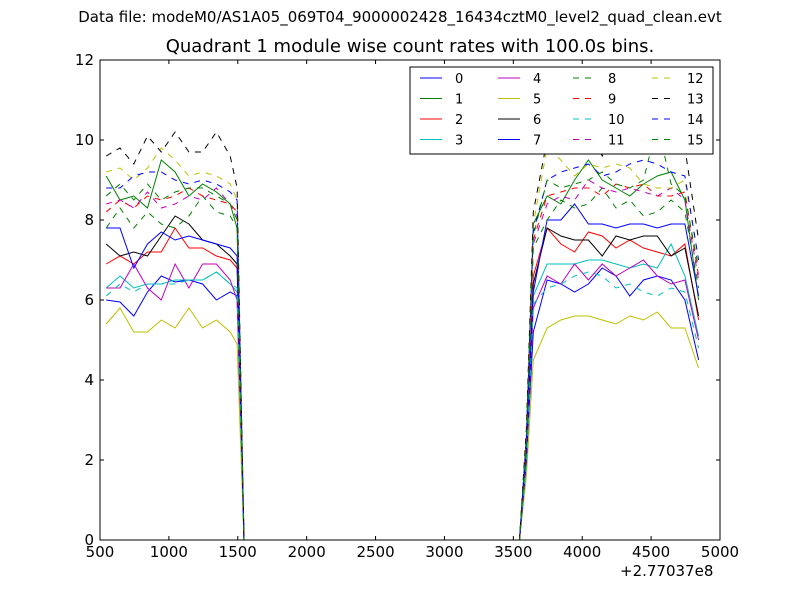  What do you see at coordinates (89, 220) in the screenshot?
I see `y-tick-label: 8` at bounding box center [89, 220].